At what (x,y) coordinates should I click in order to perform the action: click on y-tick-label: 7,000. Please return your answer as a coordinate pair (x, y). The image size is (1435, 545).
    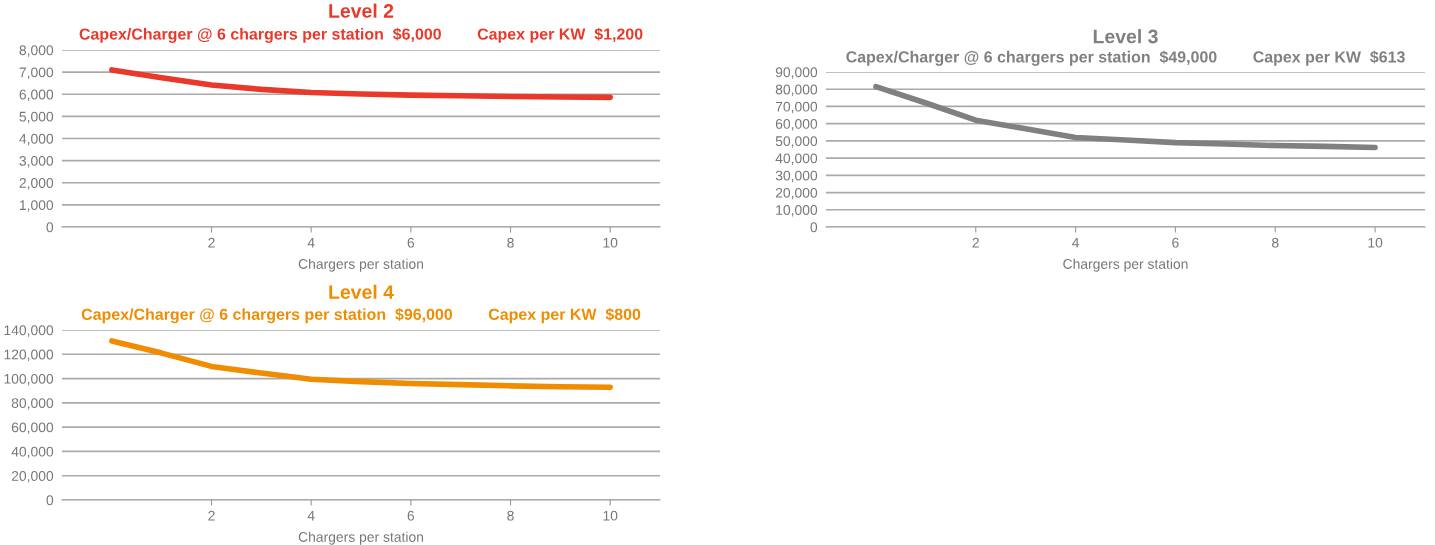
    Looking at the image, I should click on (36, 73).